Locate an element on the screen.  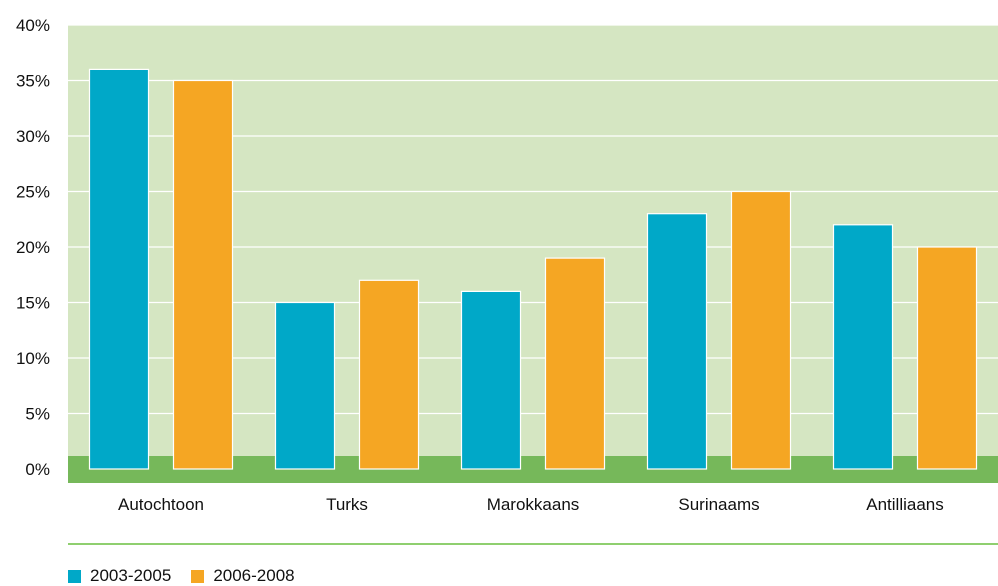
y-tick-label: 20% is located at coordinates (33, 247).